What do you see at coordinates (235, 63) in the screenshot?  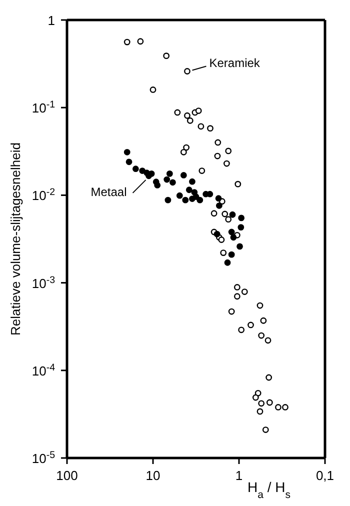 I see `annotation: Keramiek` at bounding box center [235, 63].